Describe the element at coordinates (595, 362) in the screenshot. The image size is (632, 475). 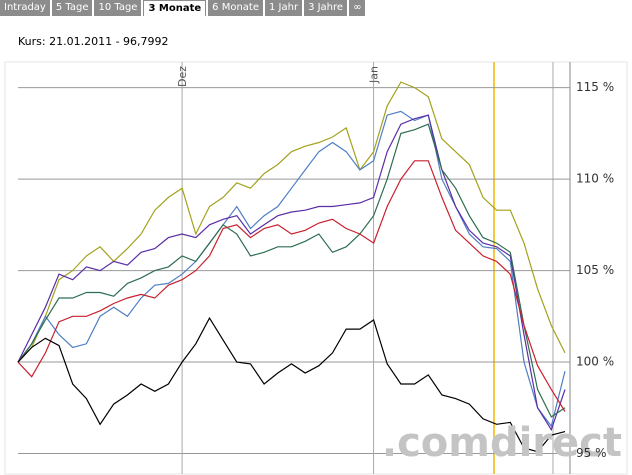
I see `y-tick-label: 100 %` at that location.